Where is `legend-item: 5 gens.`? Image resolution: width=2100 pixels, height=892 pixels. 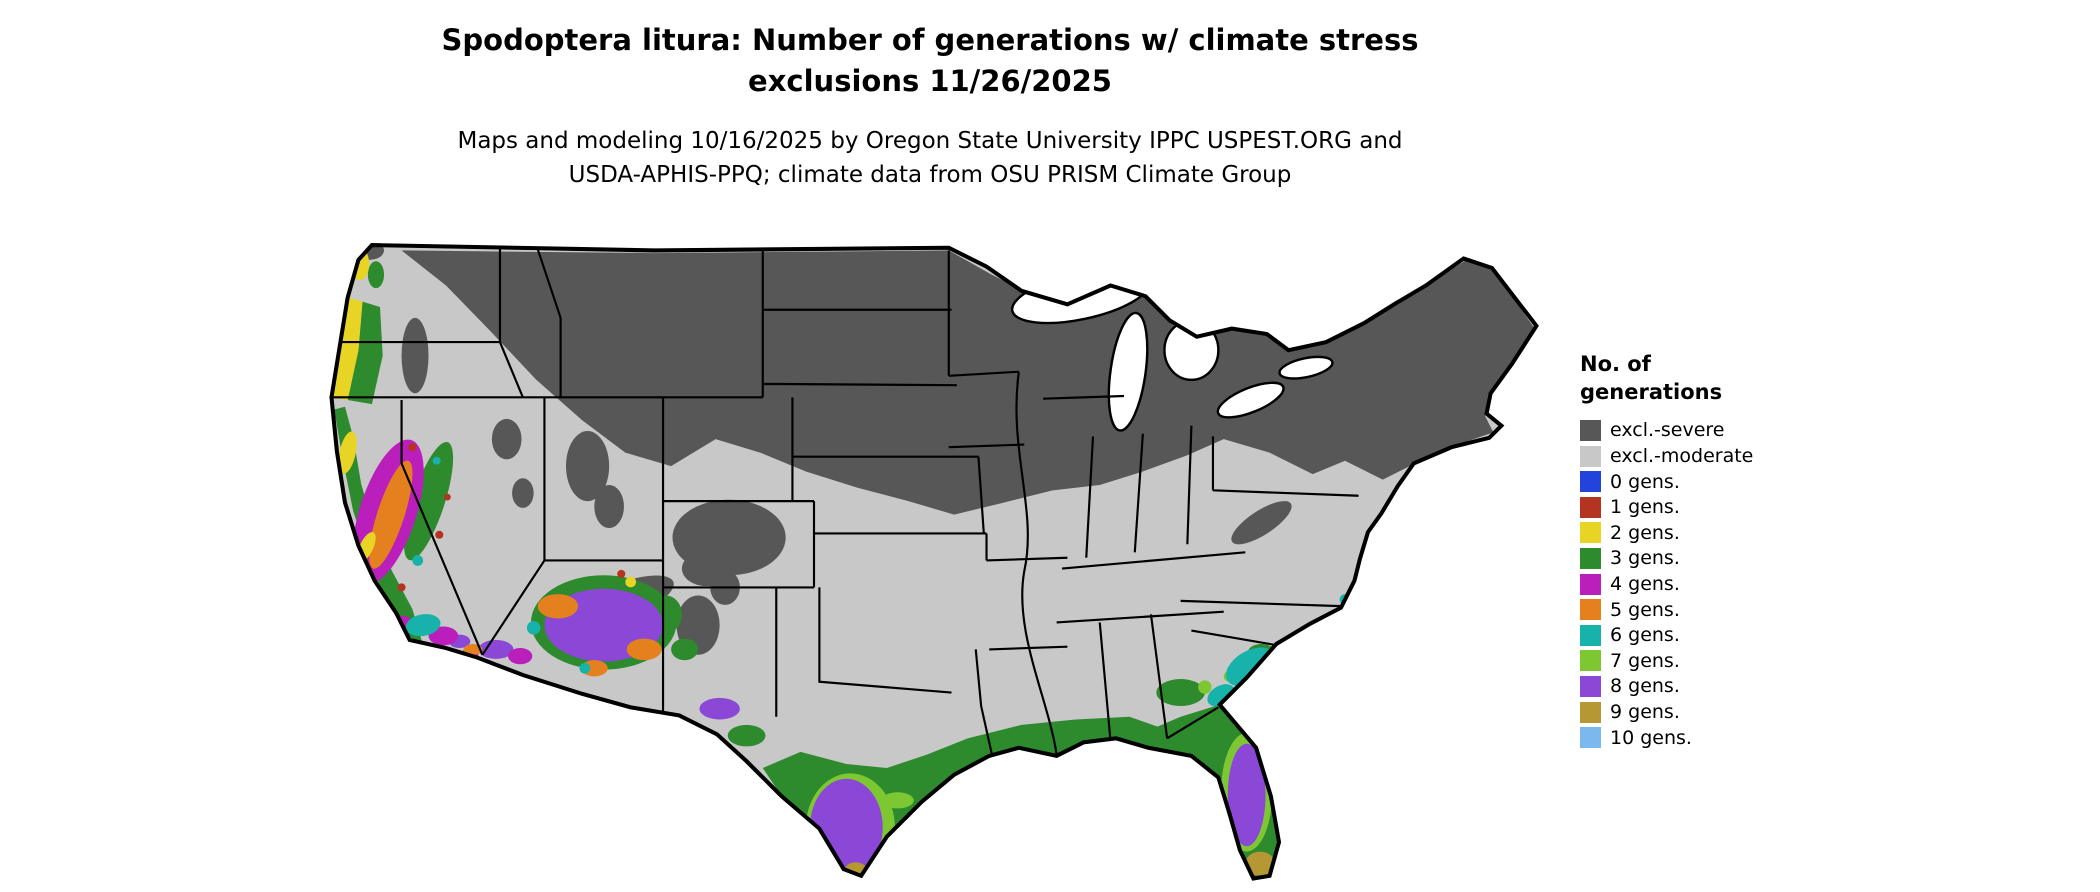
legend-item: 5 gens. is located at coordinates (1730, 610).